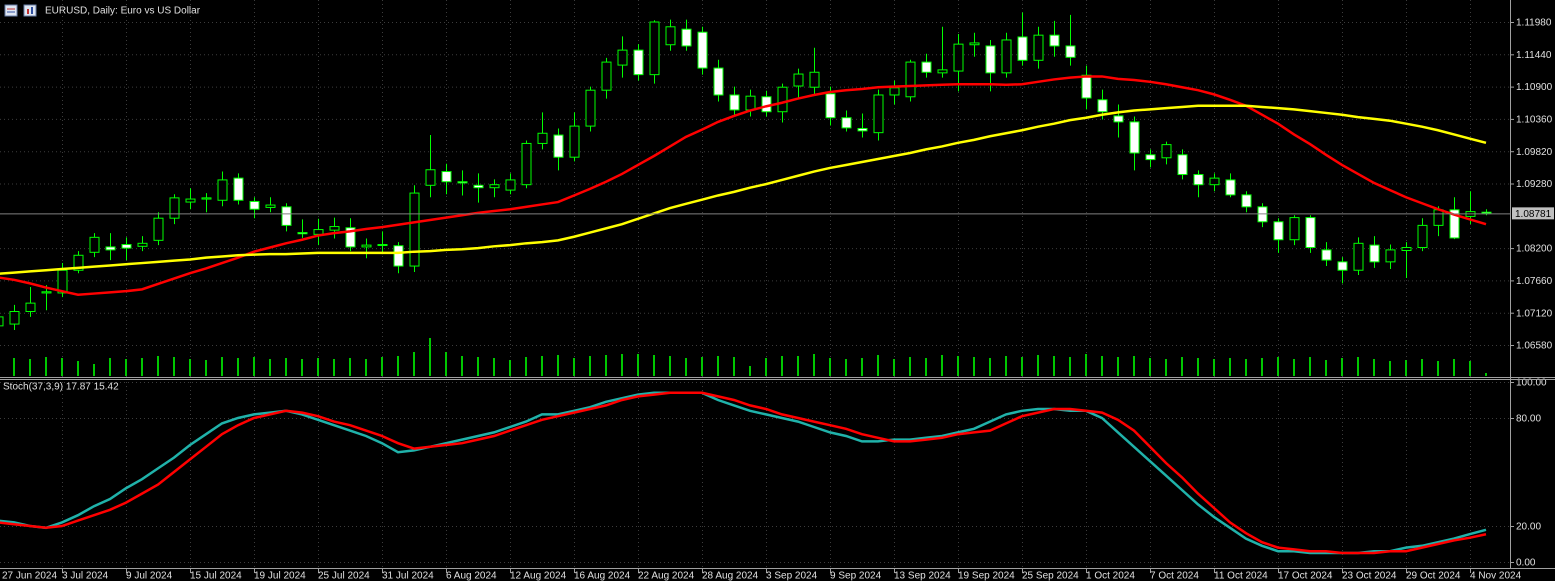 The image size is (1555, 581). What do you see at coordinates (216, 576) in the screenshot?
I see `x-tick-label: 15 Jul 2024` at bounding box center [216, 576].